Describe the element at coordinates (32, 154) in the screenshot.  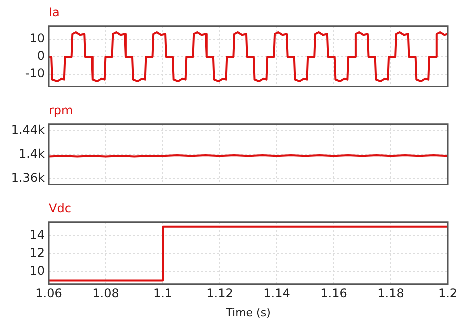
I see `y-tick-label: 1.4k` at that location.